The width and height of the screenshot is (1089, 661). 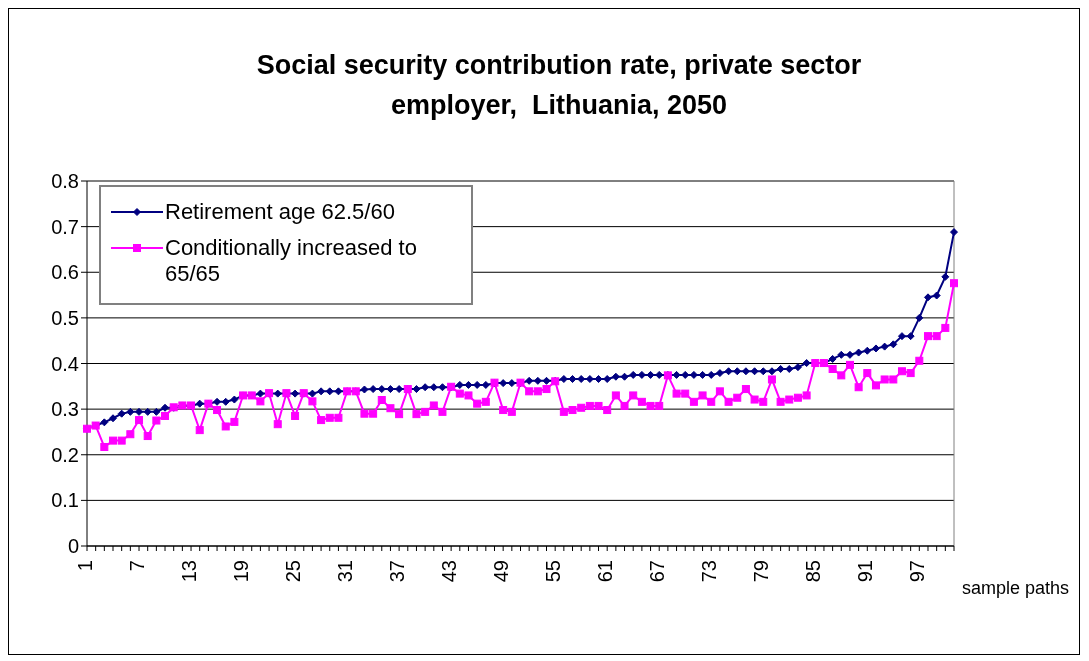 I want to click on y-tick-label: 0.5, so click(x=65, y=317).